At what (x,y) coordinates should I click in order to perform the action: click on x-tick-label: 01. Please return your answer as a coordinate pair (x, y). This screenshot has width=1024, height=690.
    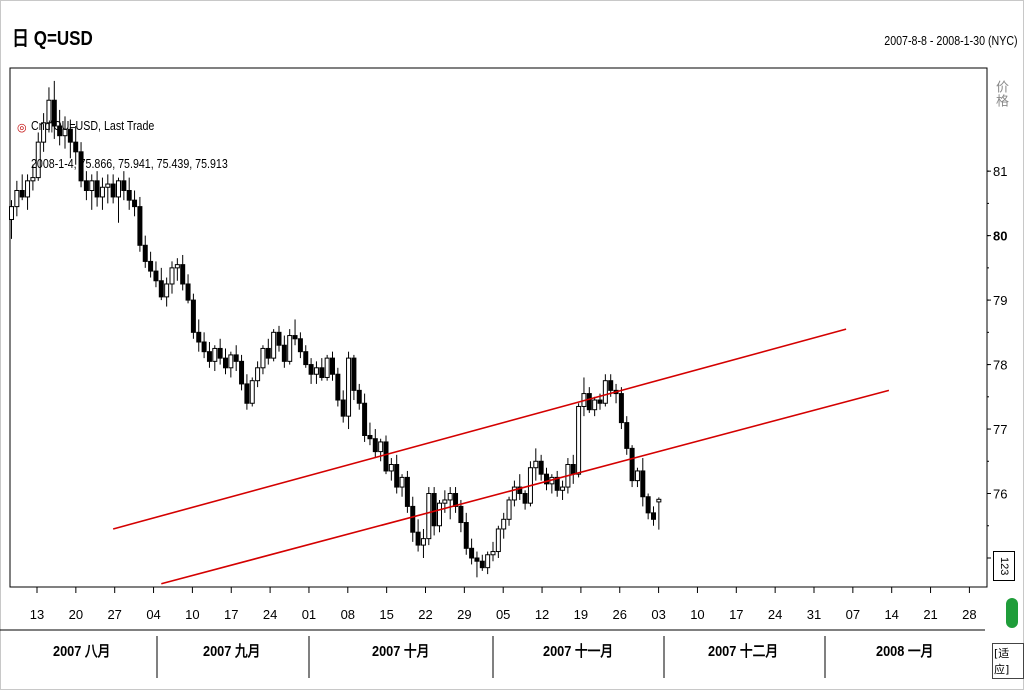
    Looking at the image, I should click on (309, 614).